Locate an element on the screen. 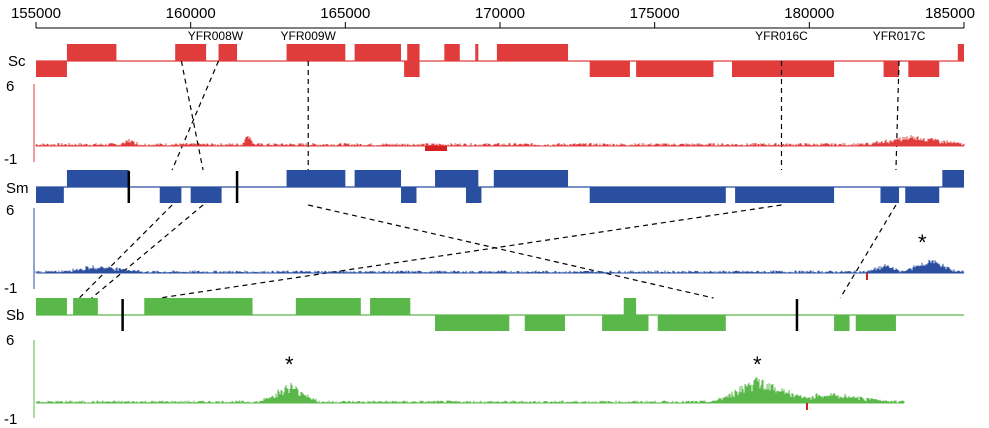  axis-tick-label: 175000 is located at coordinates (655, 13).